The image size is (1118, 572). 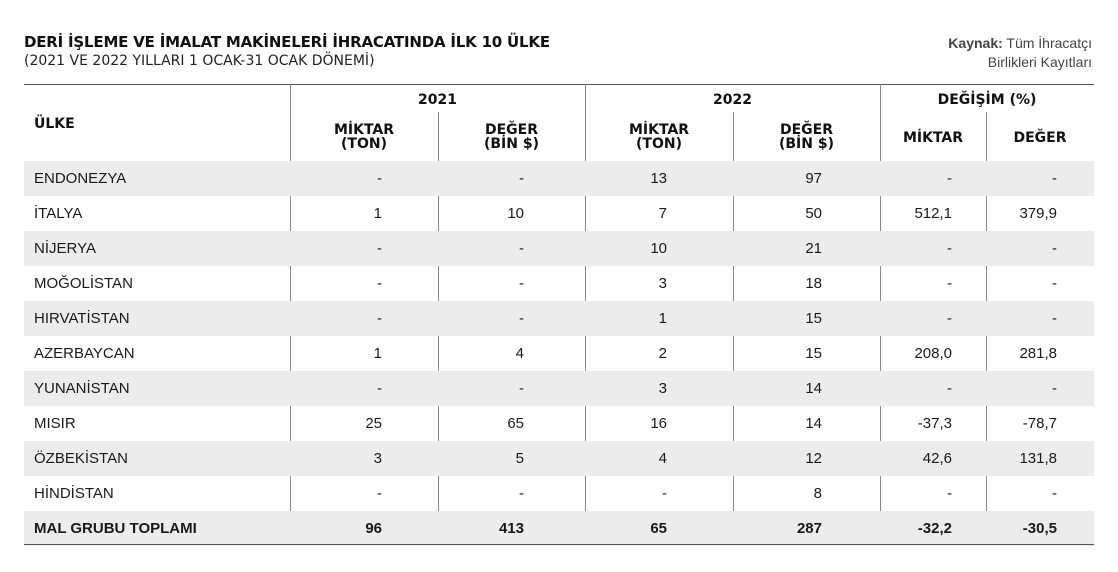 I want to click on cell-2021-value: 413, so click(x=511, y=528).